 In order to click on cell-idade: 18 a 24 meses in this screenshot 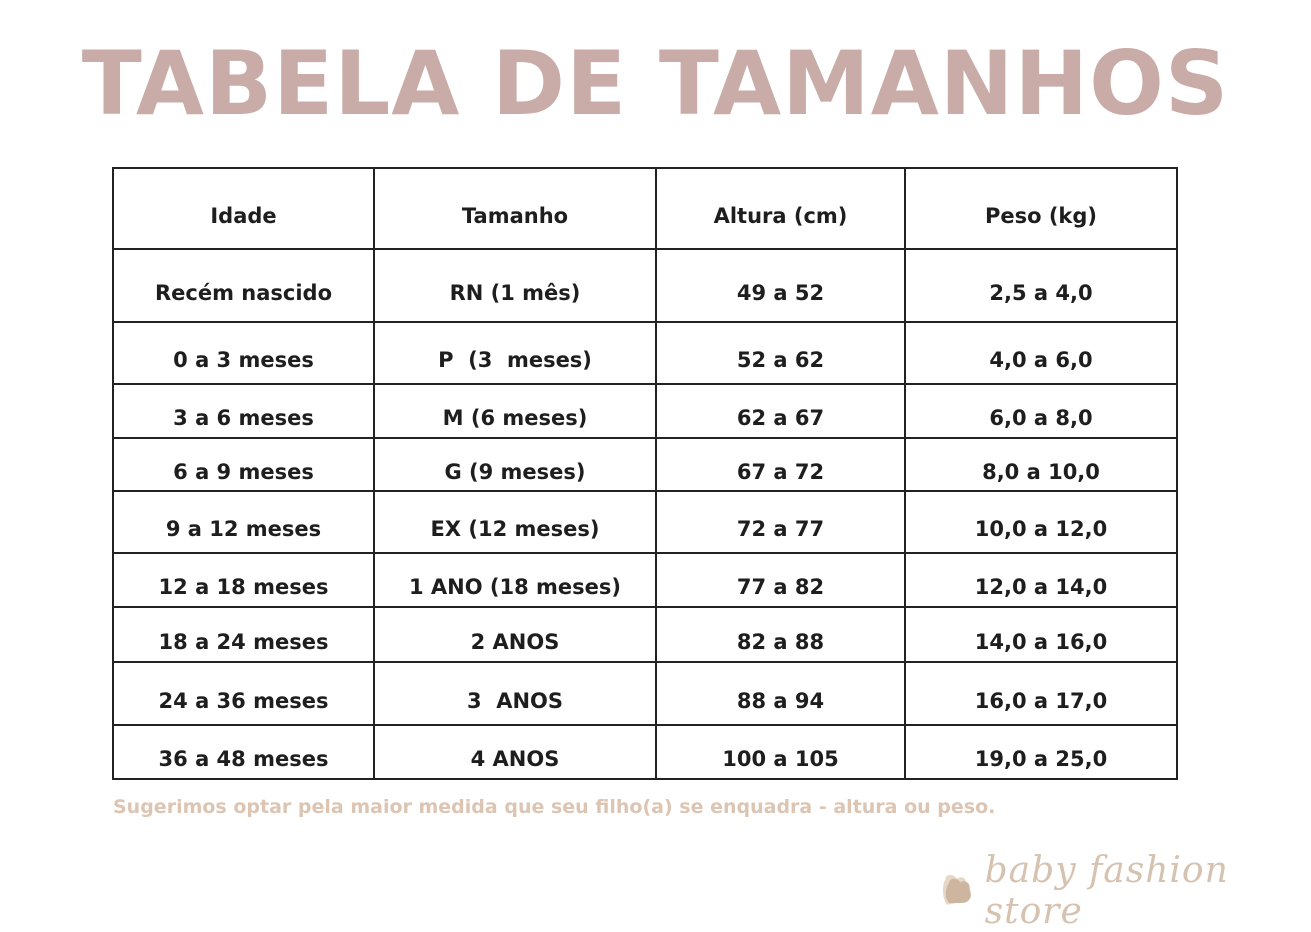, I will do `click(243, 634)`.